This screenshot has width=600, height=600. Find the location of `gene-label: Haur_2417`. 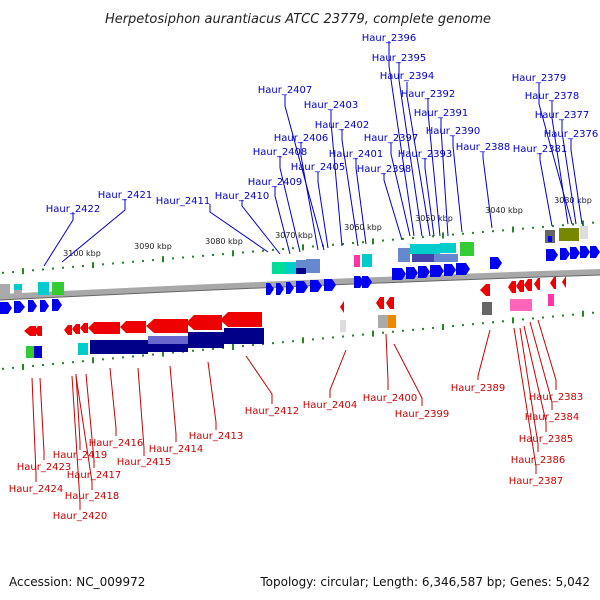

gene-label: Haur_2417 is located at coordinates (94, 475).